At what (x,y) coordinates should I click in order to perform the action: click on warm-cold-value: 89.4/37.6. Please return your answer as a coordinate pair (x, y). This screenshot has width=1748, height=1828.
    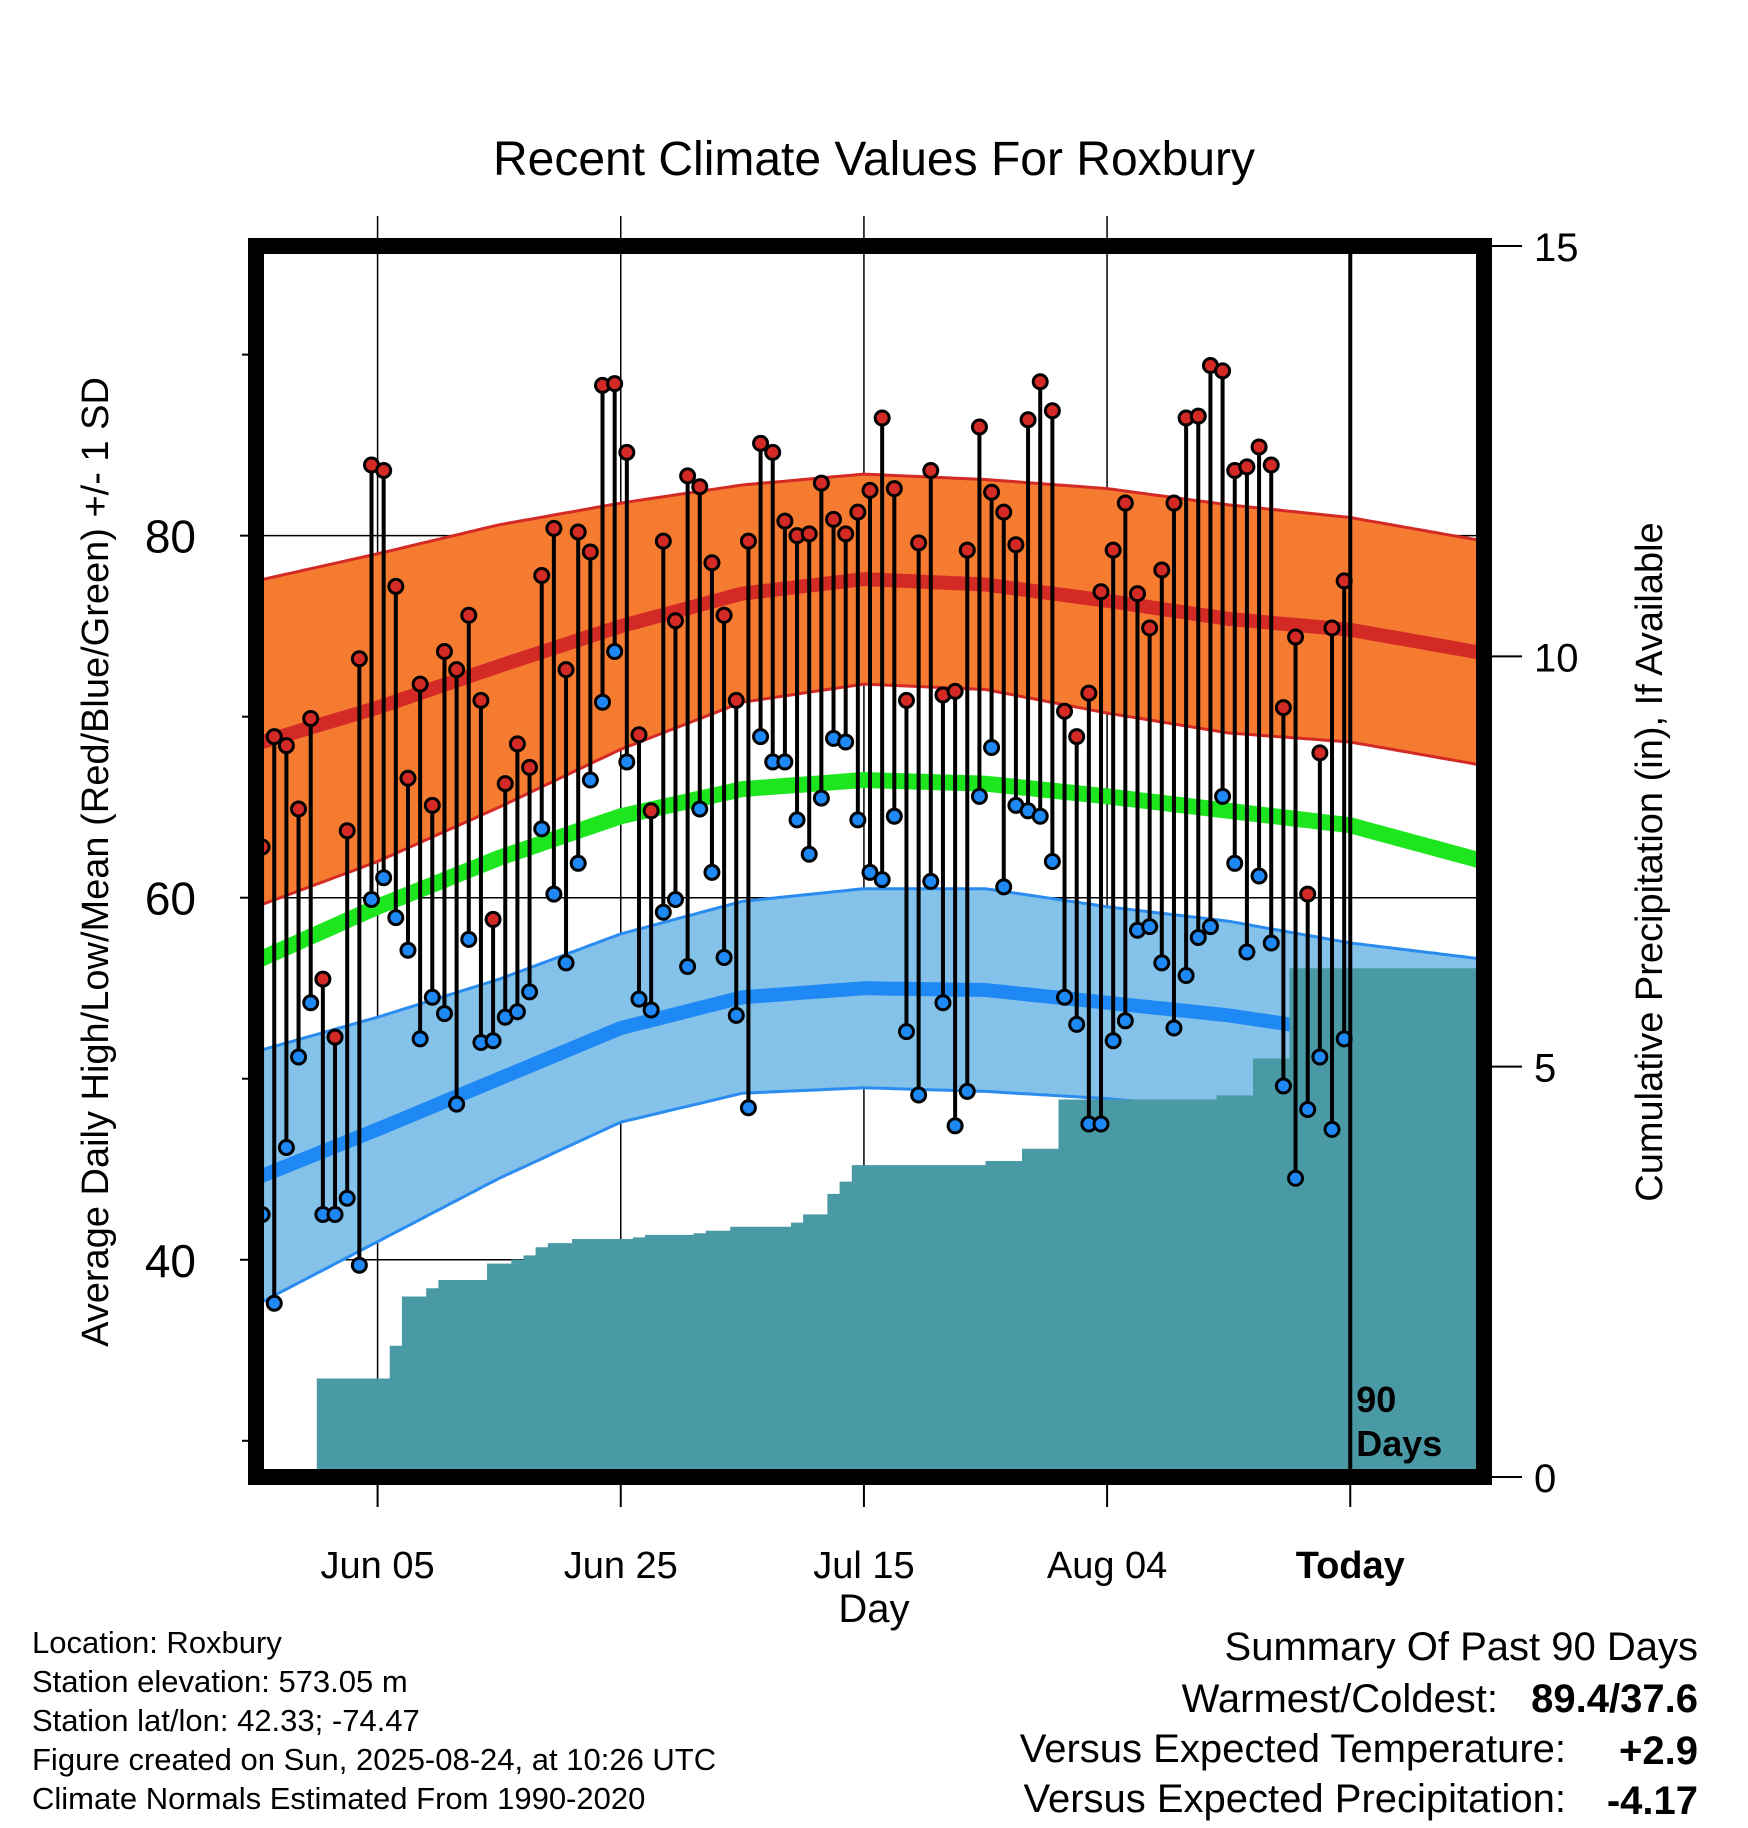
    Looking at the image, I should click on (1614, 1699).